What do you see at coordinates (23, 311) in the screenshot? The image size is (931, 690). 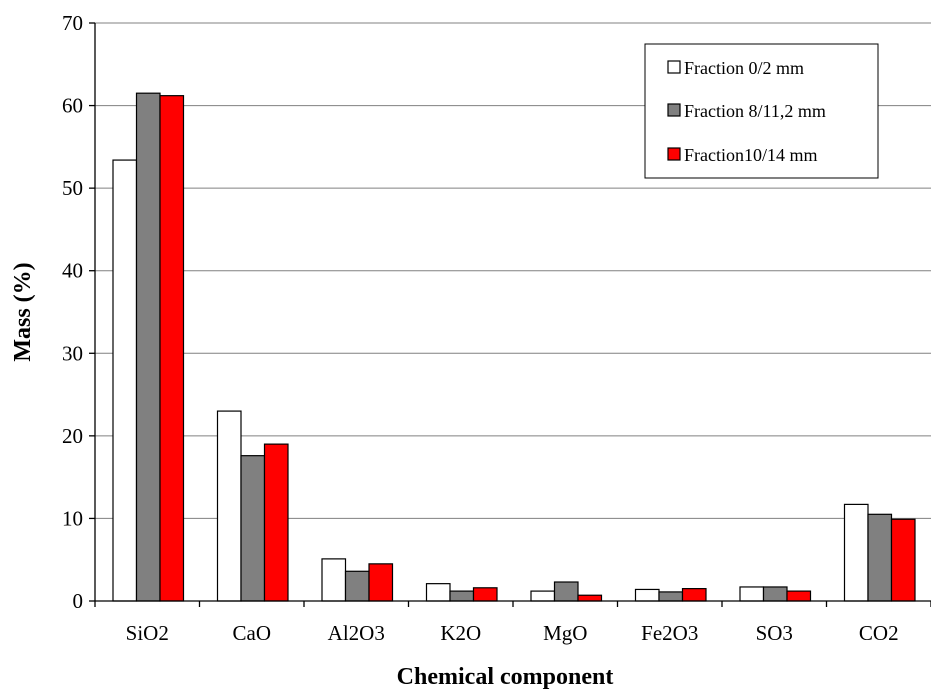 I see `y-axis-title: Mass (%)` at bounding box center [23, 311].